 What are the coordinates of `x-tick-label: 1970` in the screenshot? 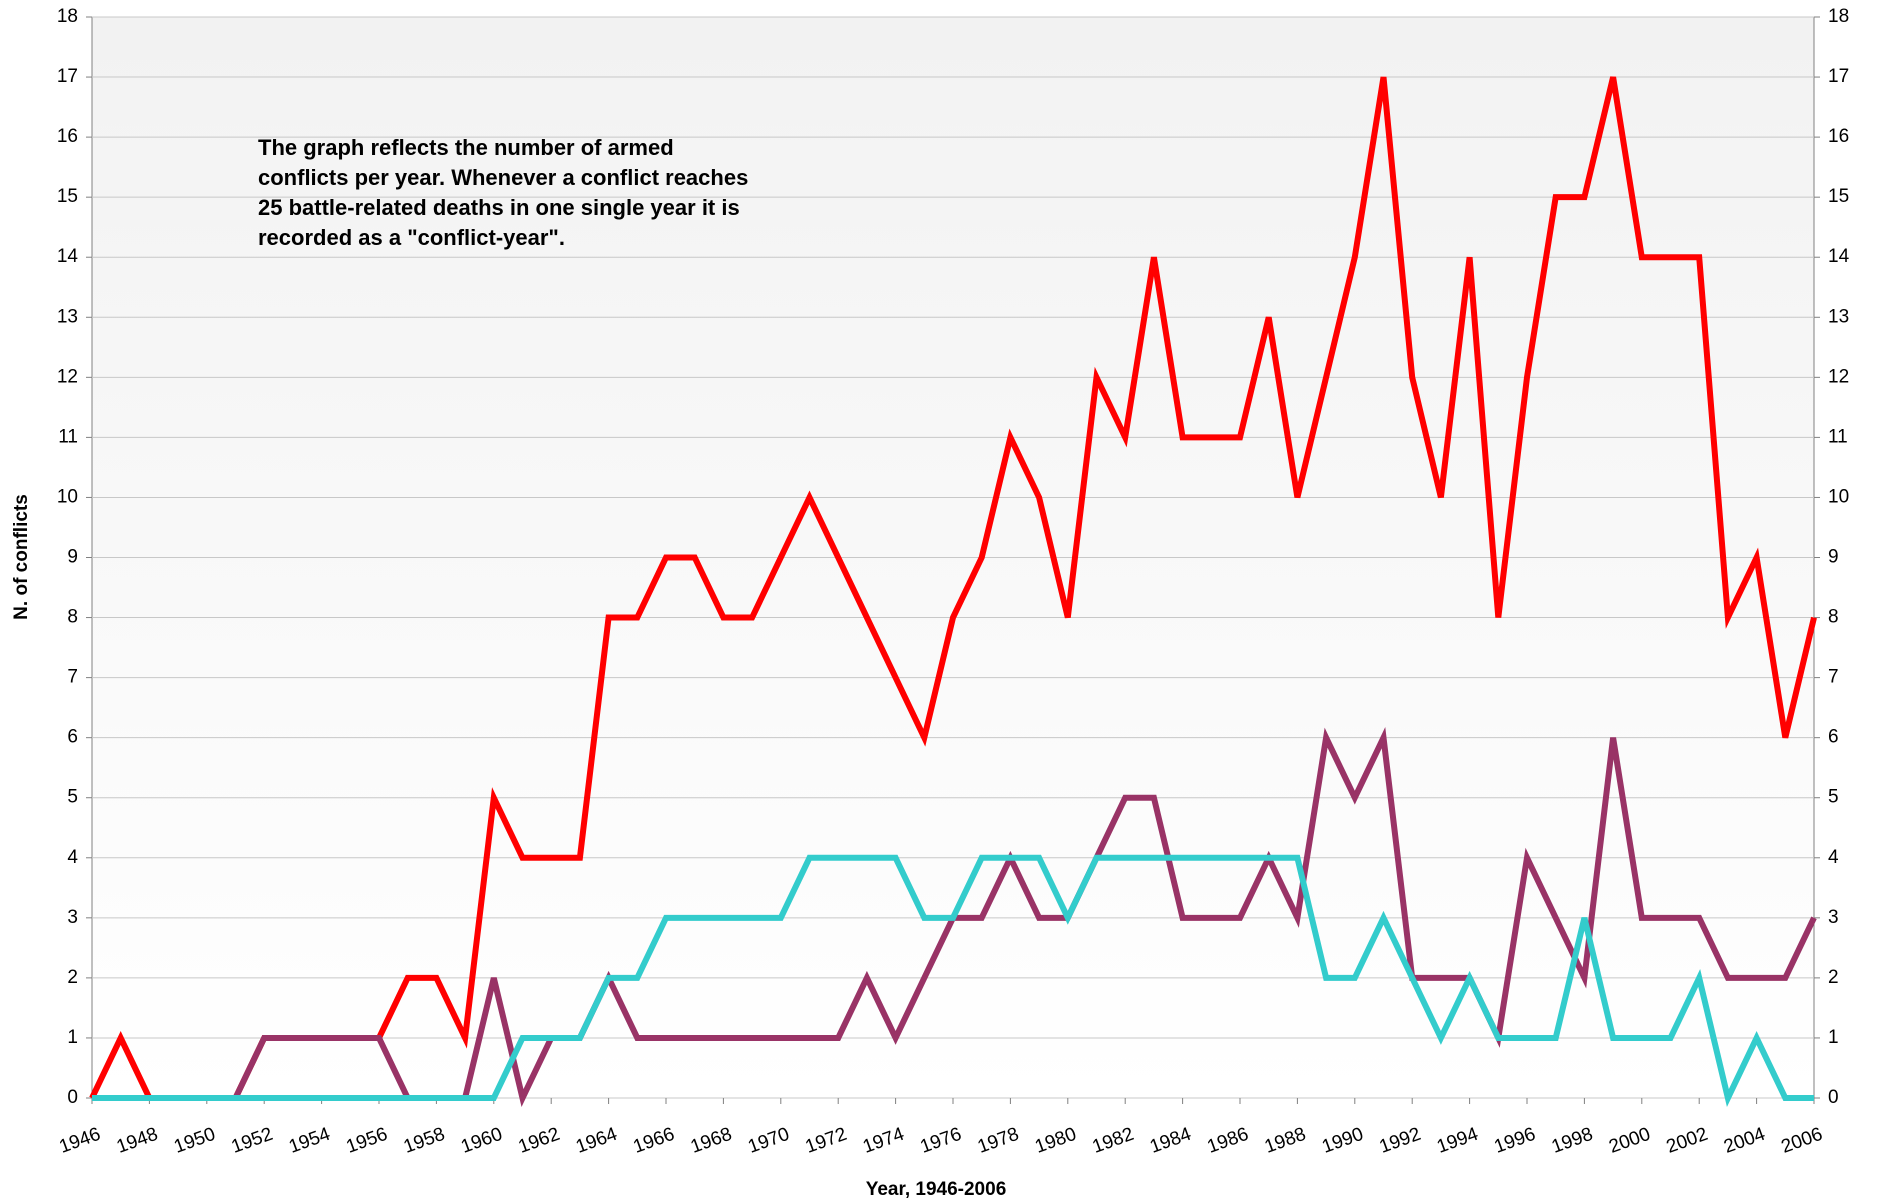 It's located at (768, 1141).